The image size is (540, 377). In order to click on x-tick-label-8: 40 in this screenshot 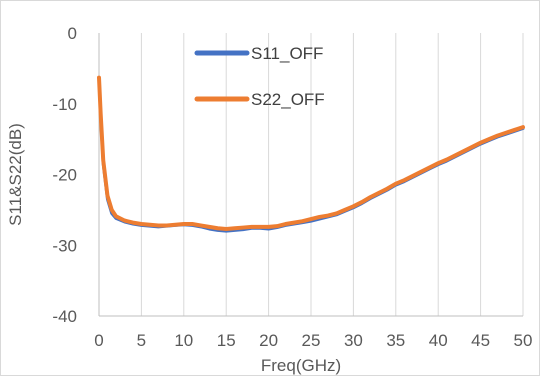, I will do `click(438, 340)`.